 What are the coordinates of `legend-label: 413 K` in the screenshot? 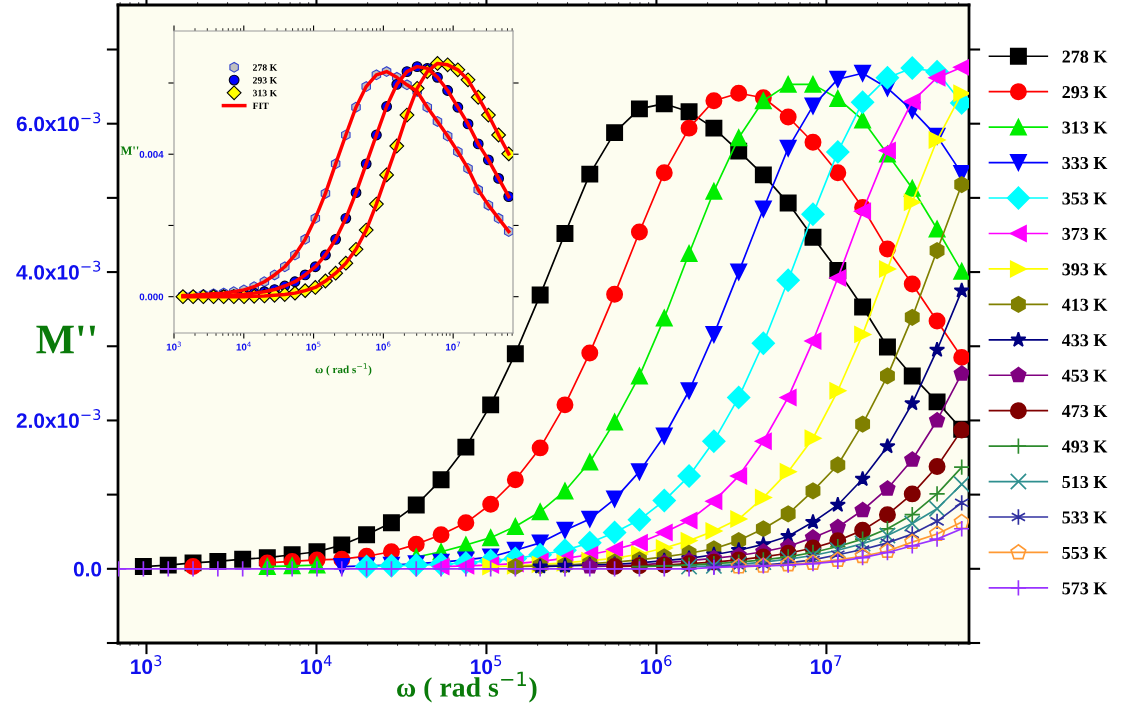 It's located at (1084, 304).